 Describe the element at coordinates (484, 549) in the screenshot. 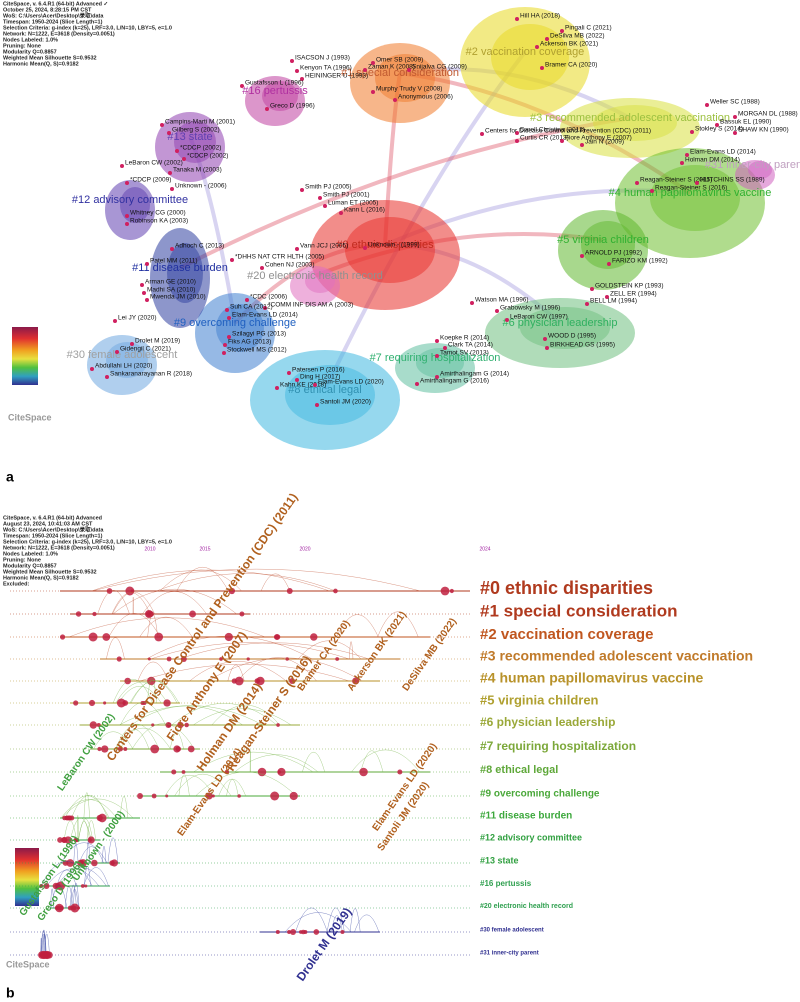

I see `year-label: 2024` at that location.